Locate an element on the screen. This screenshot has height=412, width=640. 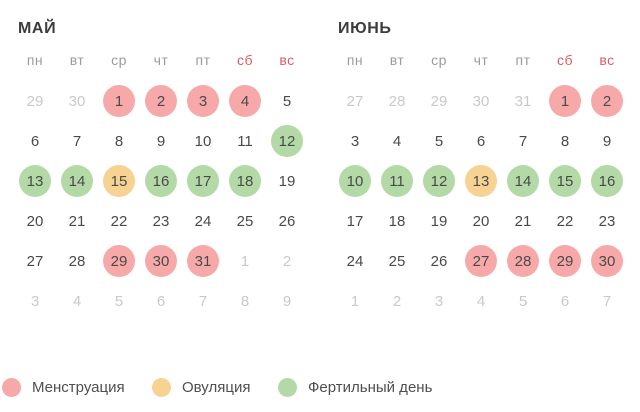
week-row: 29 30 1 2 3 4 5 is located at coordinates (161, 101).